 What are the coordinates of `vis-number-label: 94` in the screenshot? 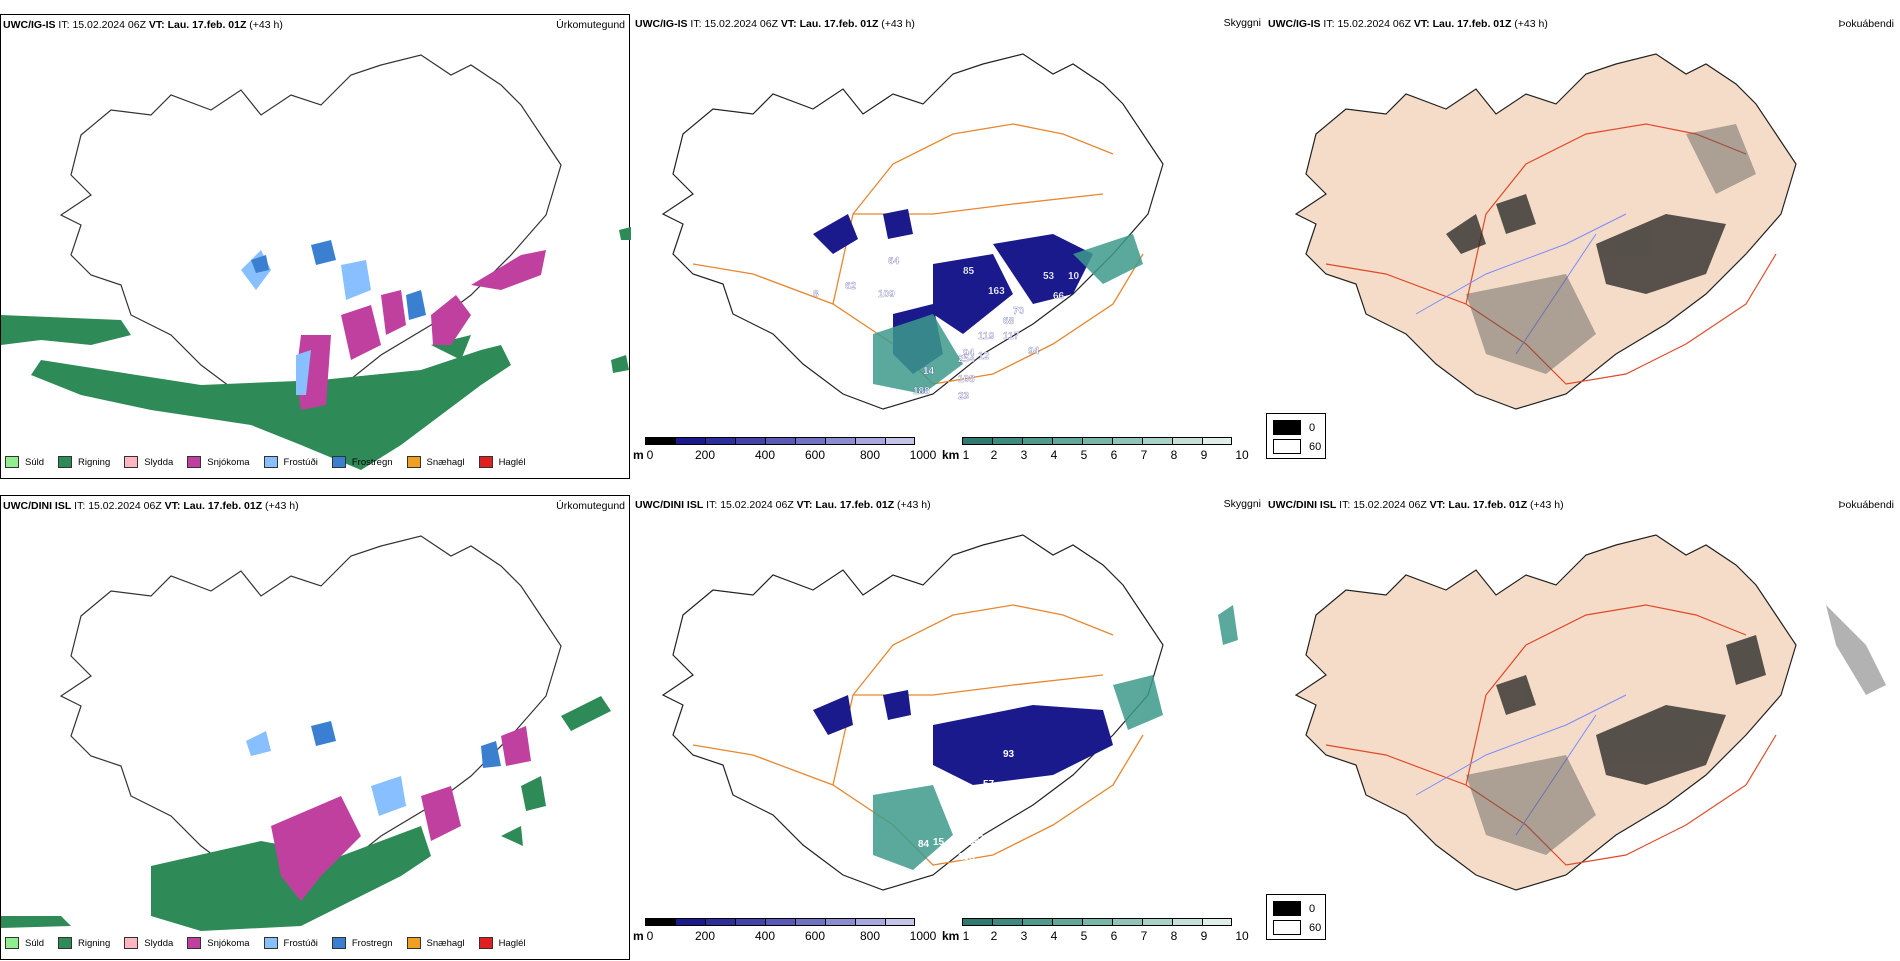 It's located at (969, 353).